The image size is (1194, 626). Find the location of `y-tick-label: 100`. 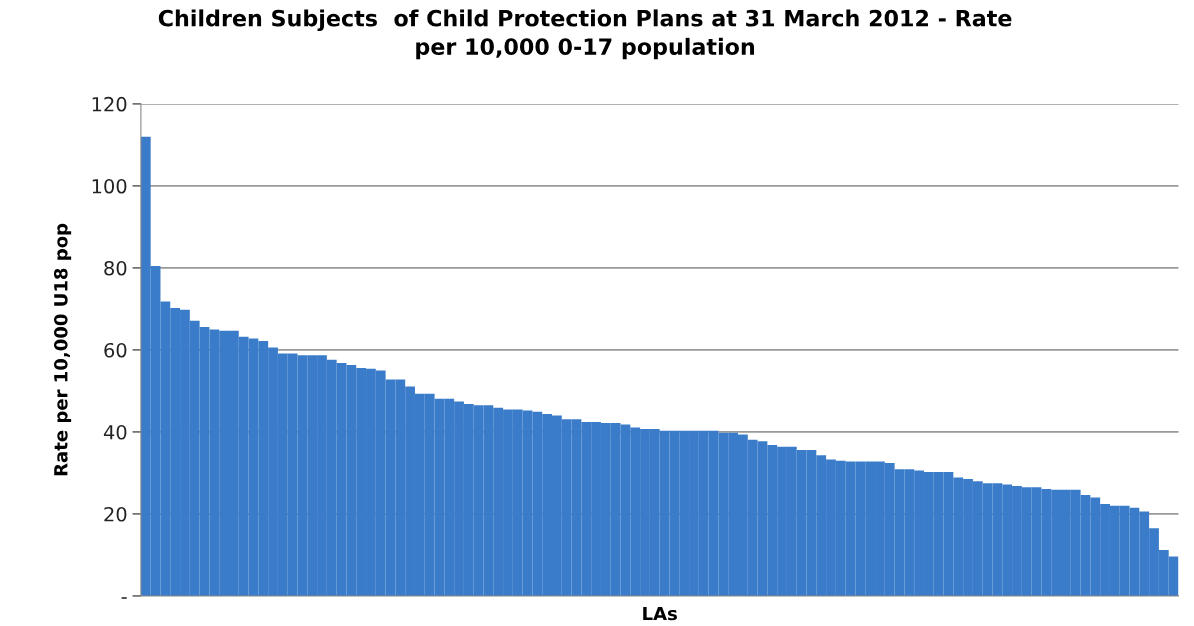

y-tick-label: 100 is located at coordinates (109, 186).